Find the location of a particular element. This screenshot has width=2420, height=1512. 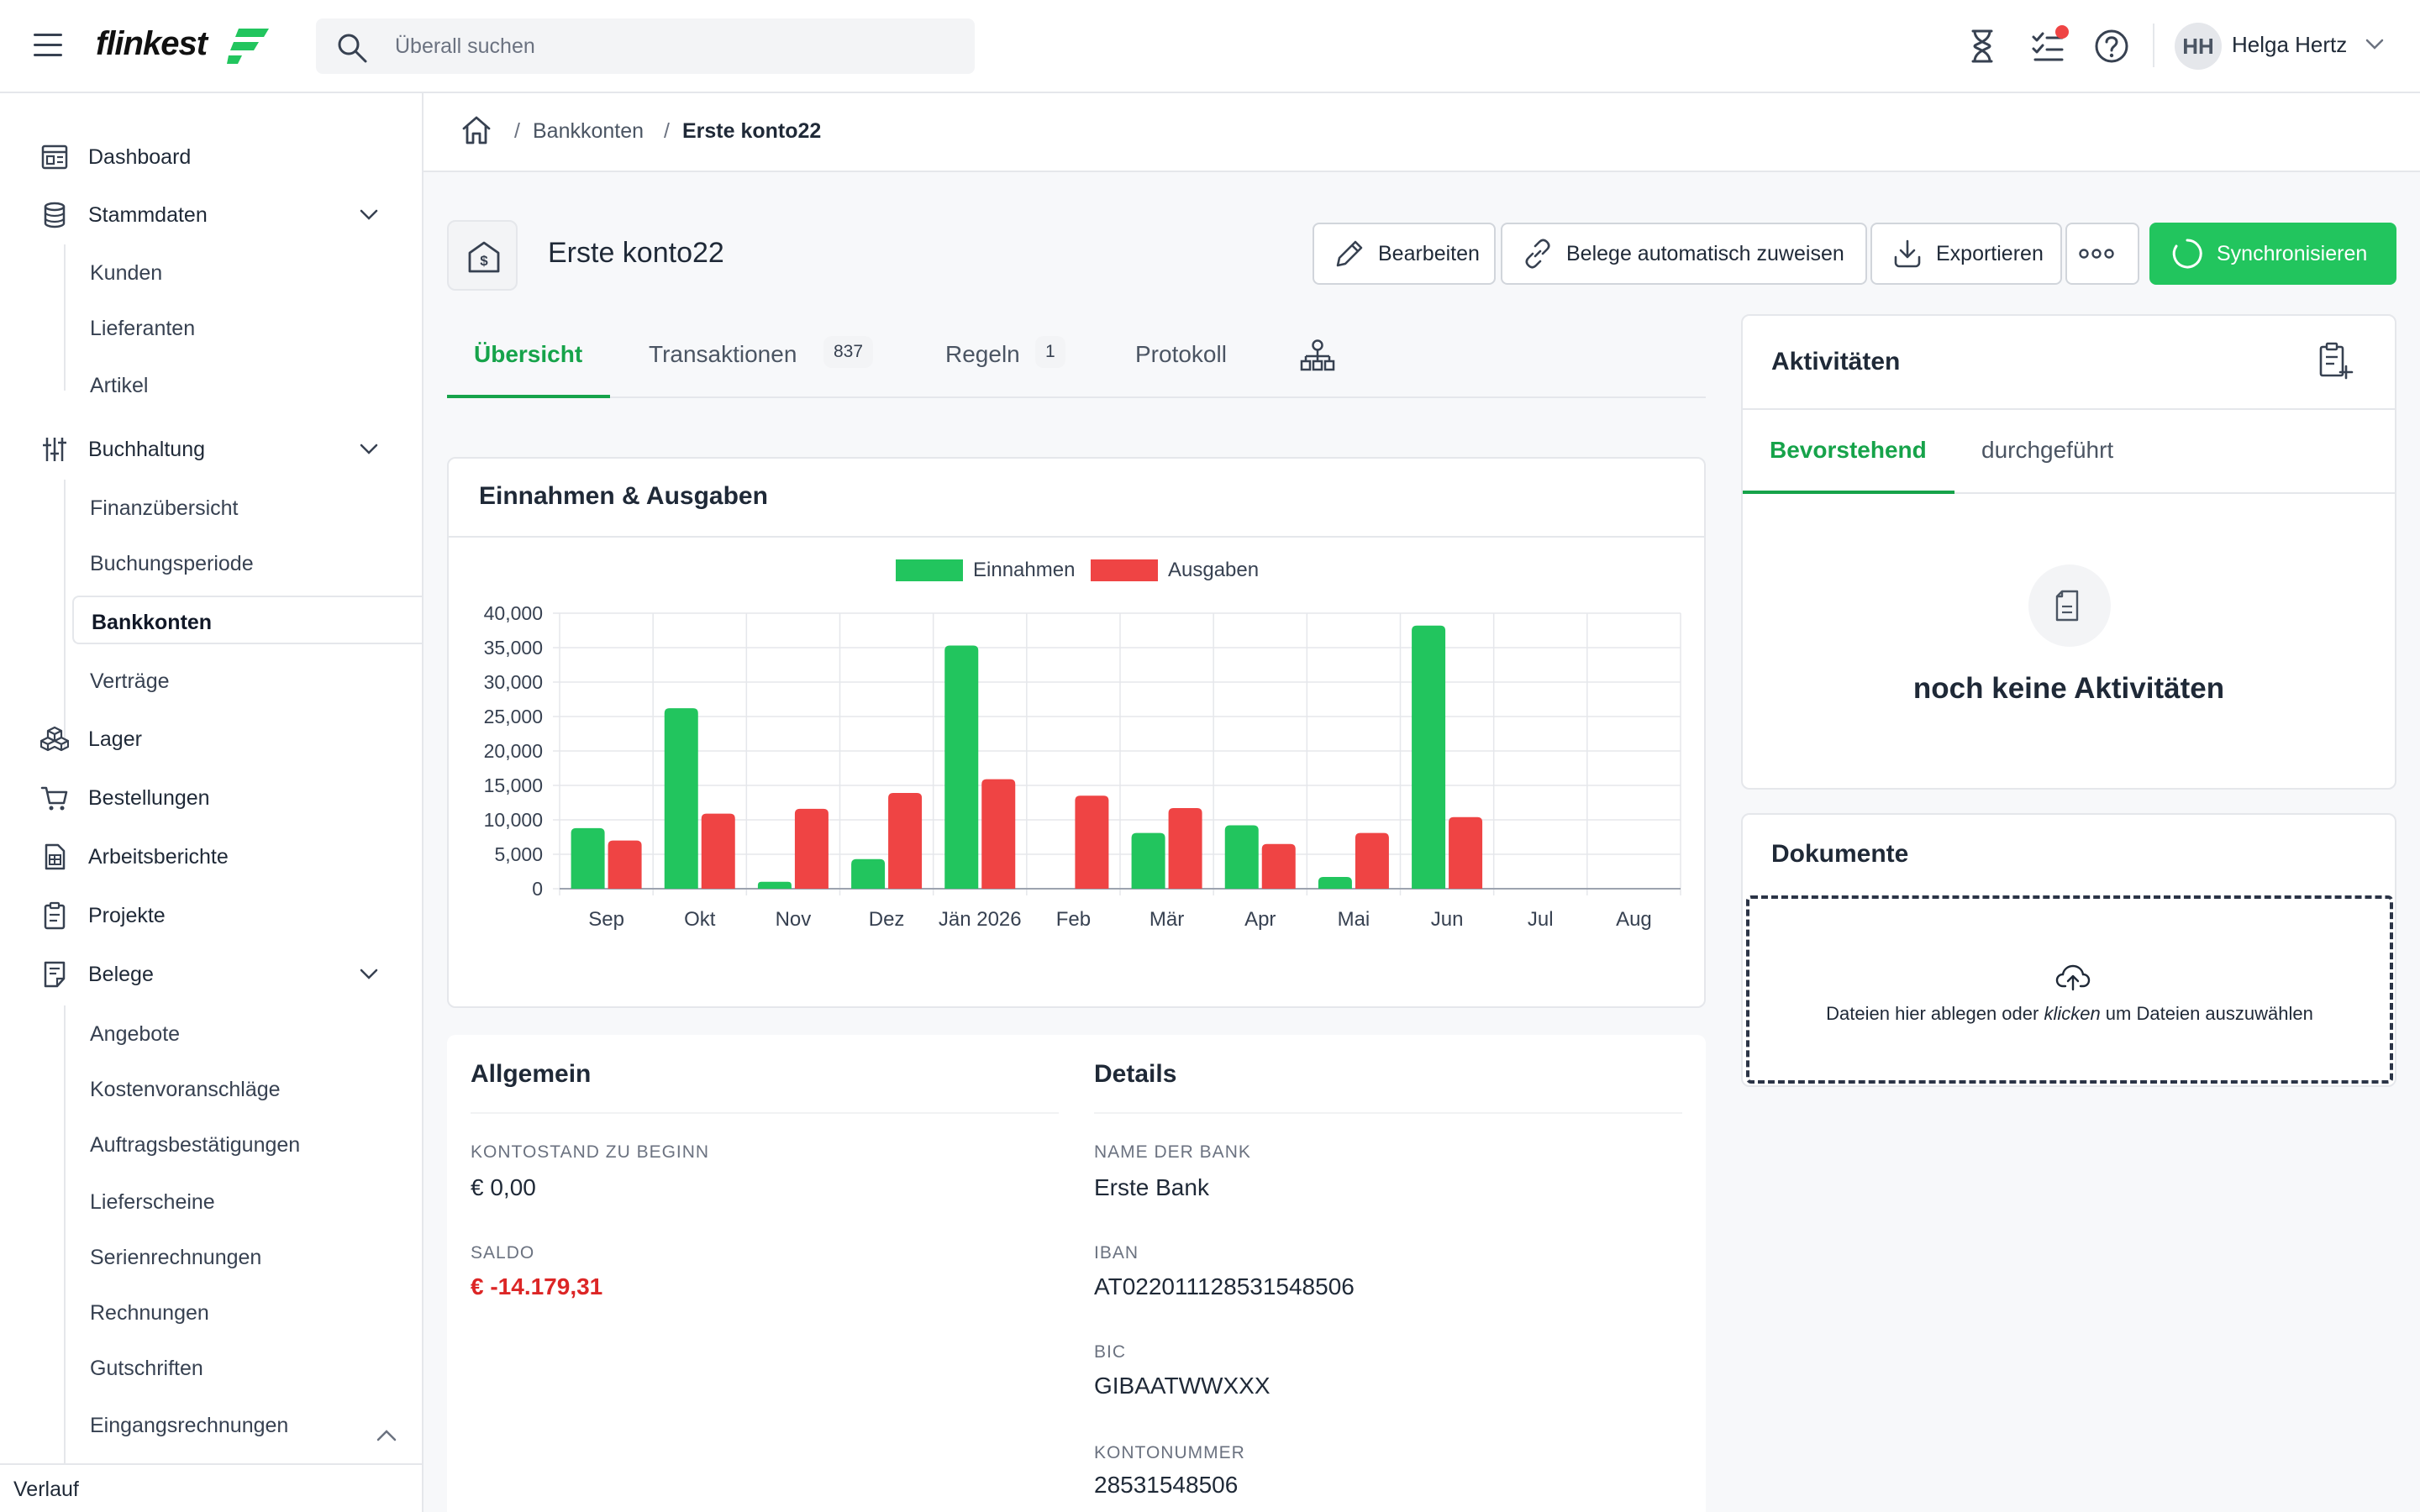

sidebar-item-label: Projekte is located at coordinates (127, 915).